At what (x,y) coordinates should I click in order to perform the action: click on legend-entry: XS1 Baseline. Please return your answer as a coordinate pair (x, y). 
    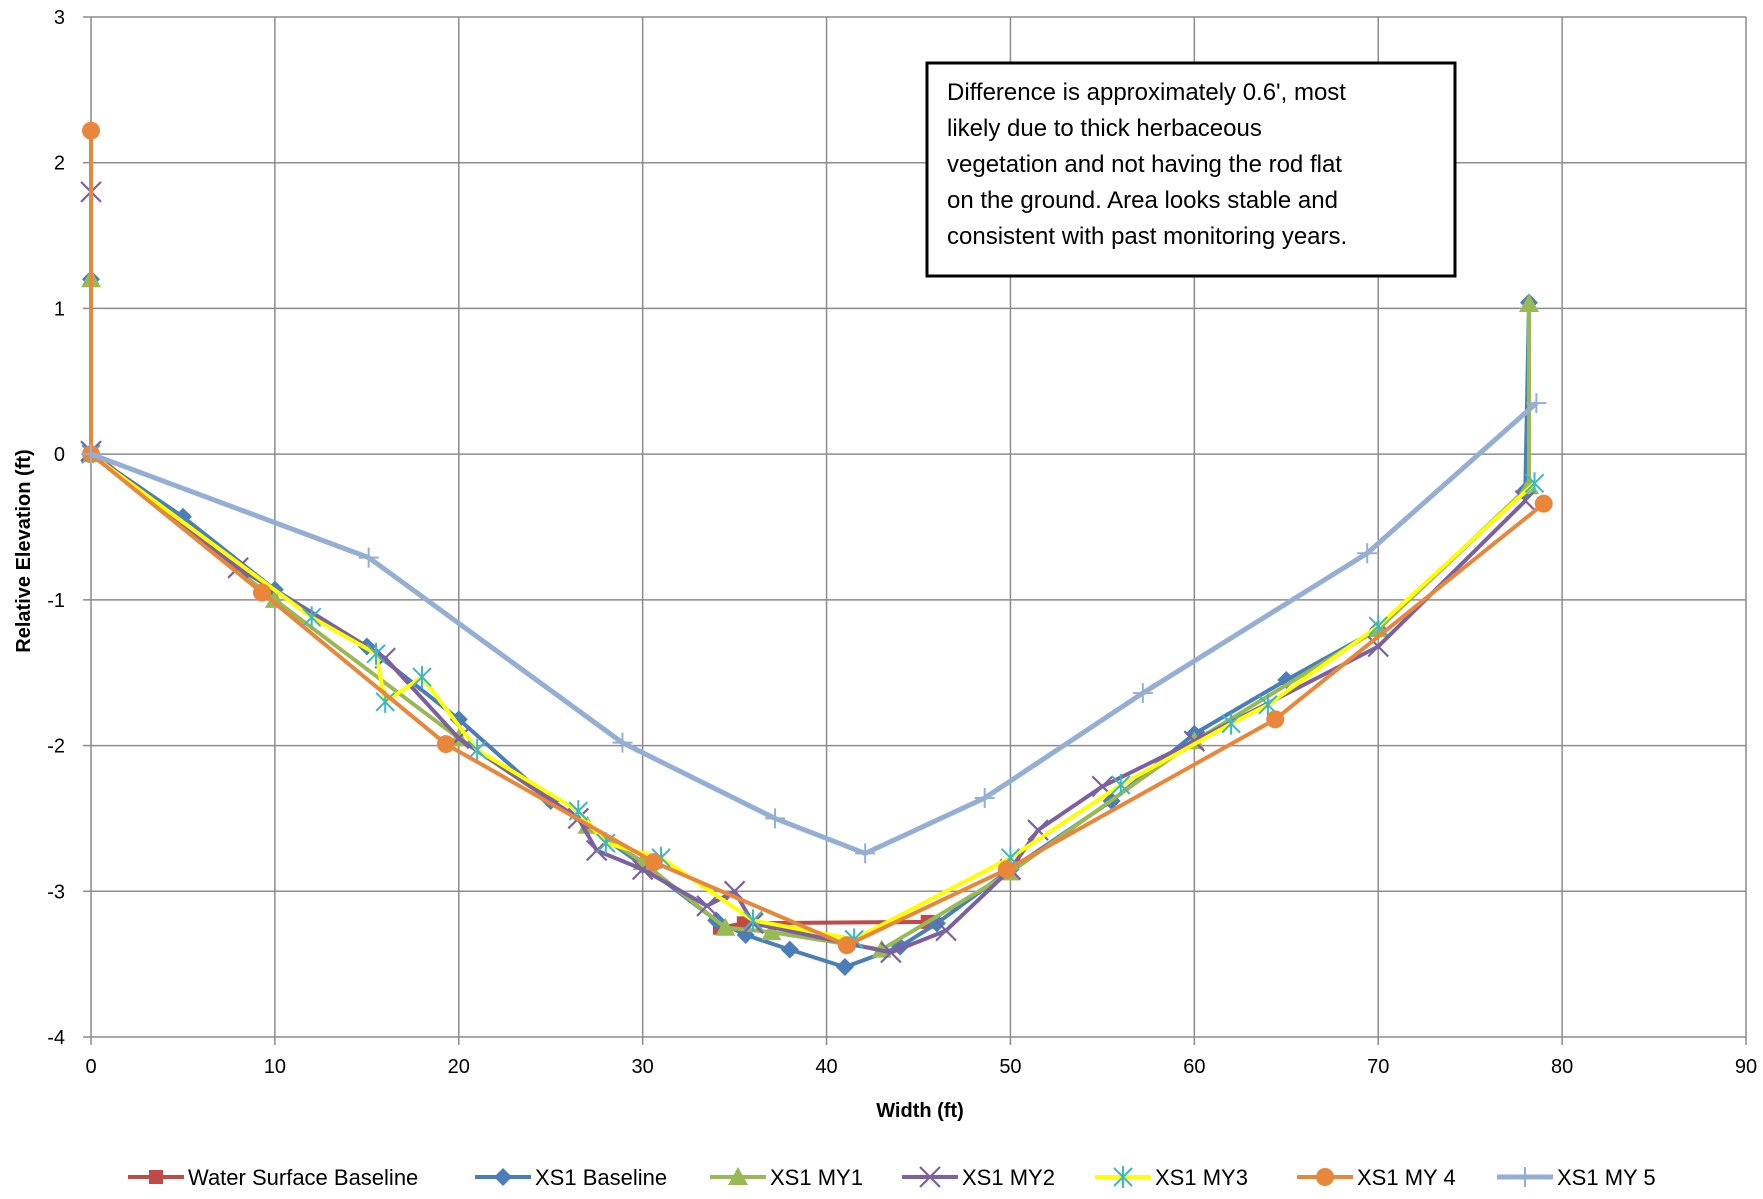
    Looking at the image, I should click on (571, 1177).